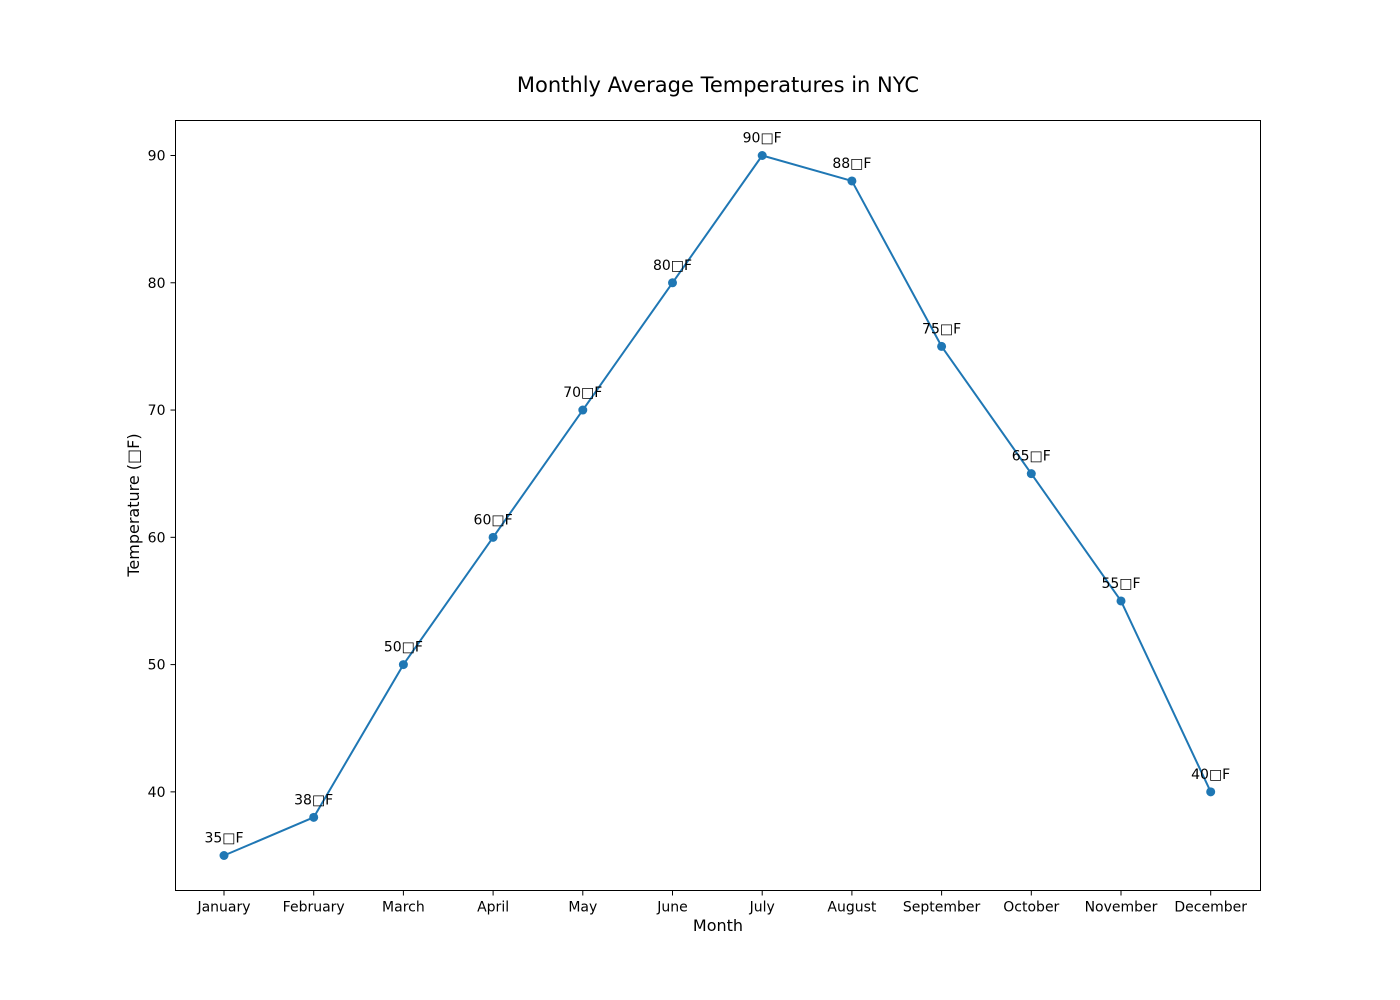  I want to click on data-label: 35□F, so click(223, 839).